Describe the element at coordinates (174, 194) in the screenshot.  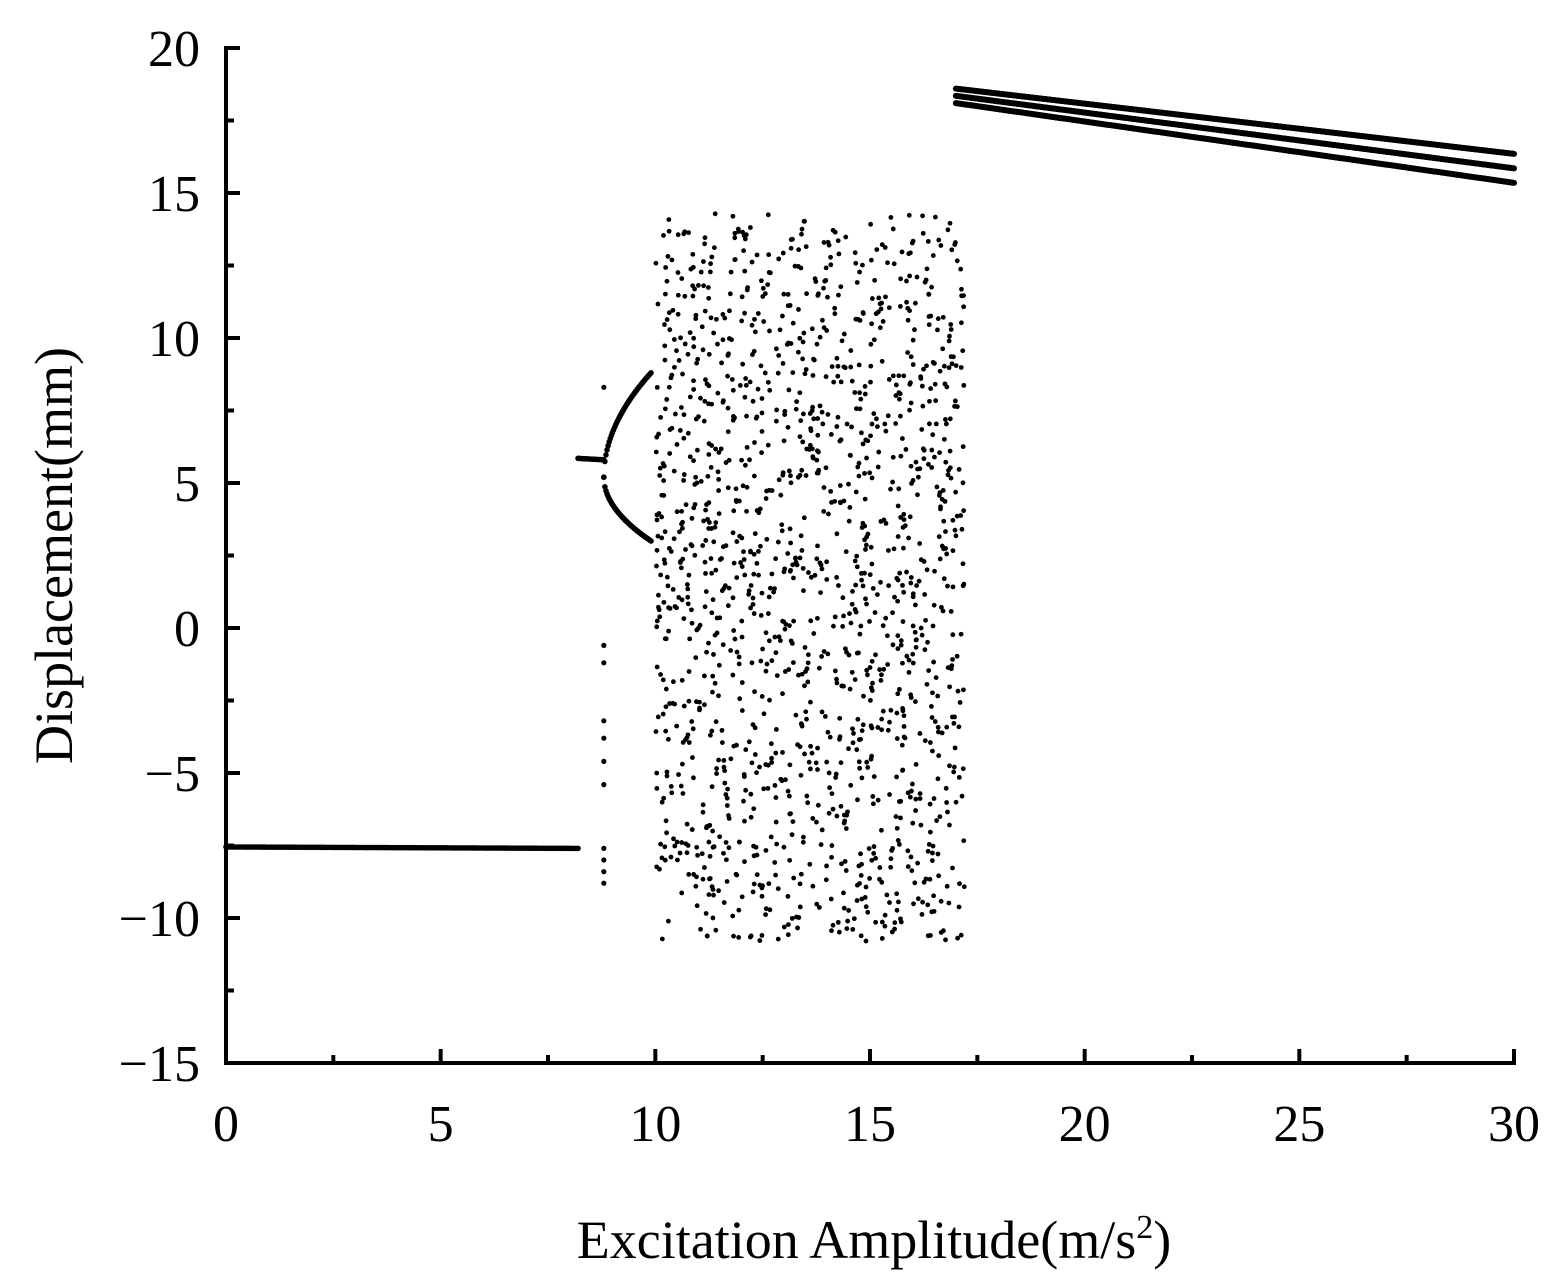
I see `y-tick-label: 15` at that location.